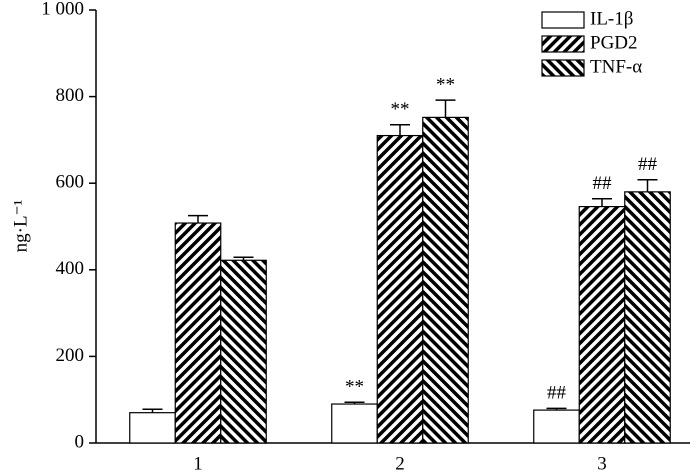 Image resolution: width=700 pixels, height=476 pixels. Describe the element at coordinates (70, 95) in the screenshot. I see `y-tick-label: 800` at that location.